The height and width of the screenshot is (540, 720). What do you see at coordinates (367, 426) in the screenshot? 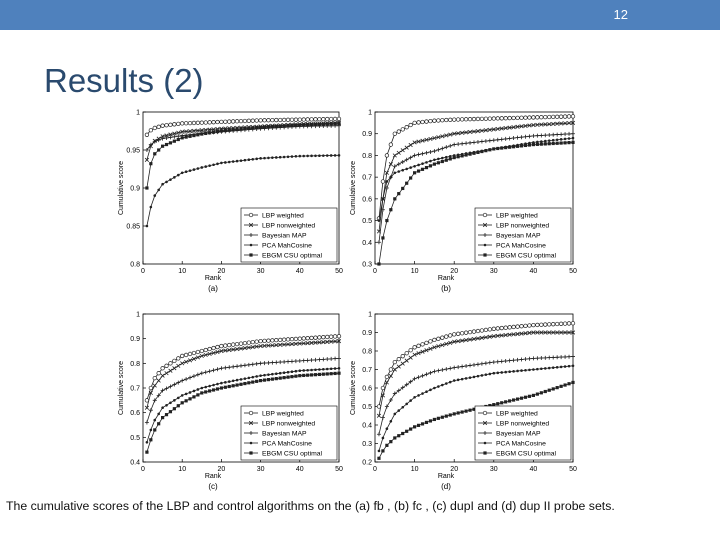
I see `y-tick-label: 0.4` at bounding box center [367, 426].